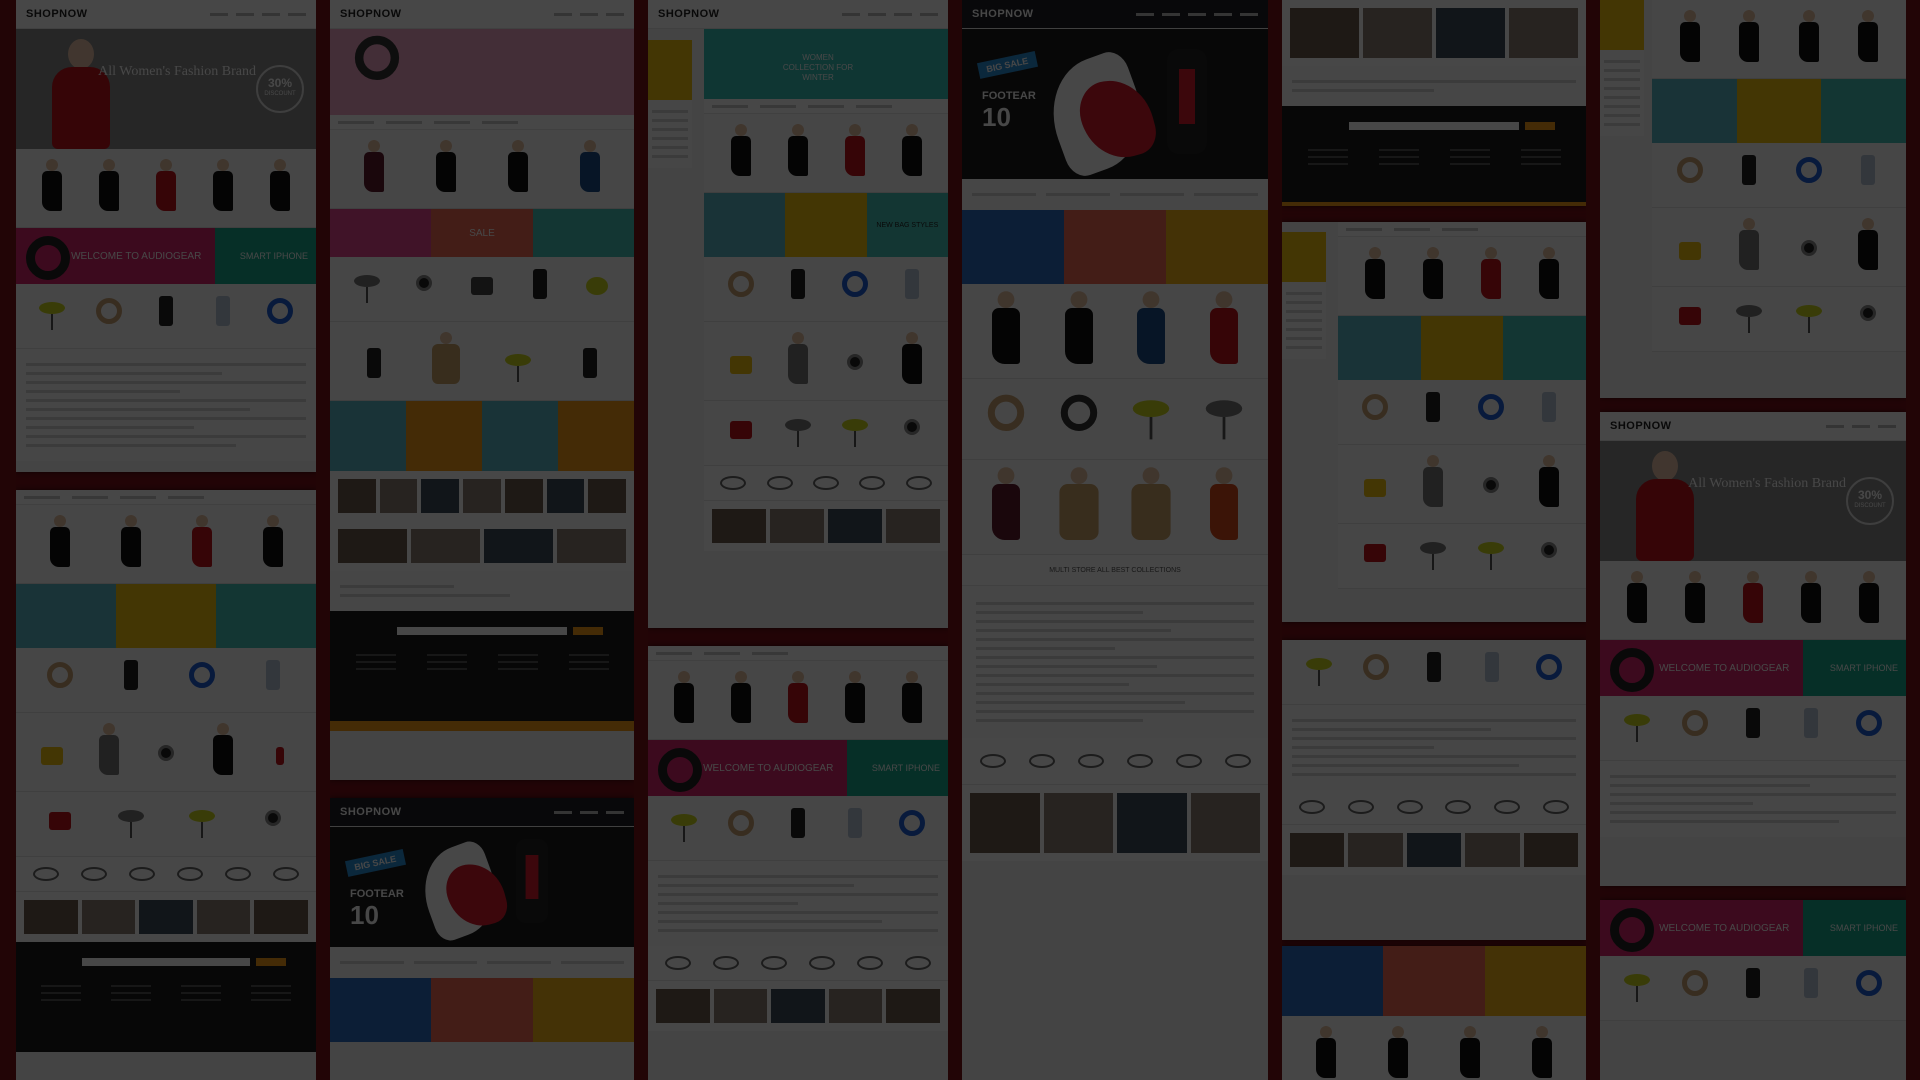 The height and width of the screenshot is (1080, 1920). Describe the element at coordinates (597, 287) in the screenshot. I see `toy-icon` at that location.